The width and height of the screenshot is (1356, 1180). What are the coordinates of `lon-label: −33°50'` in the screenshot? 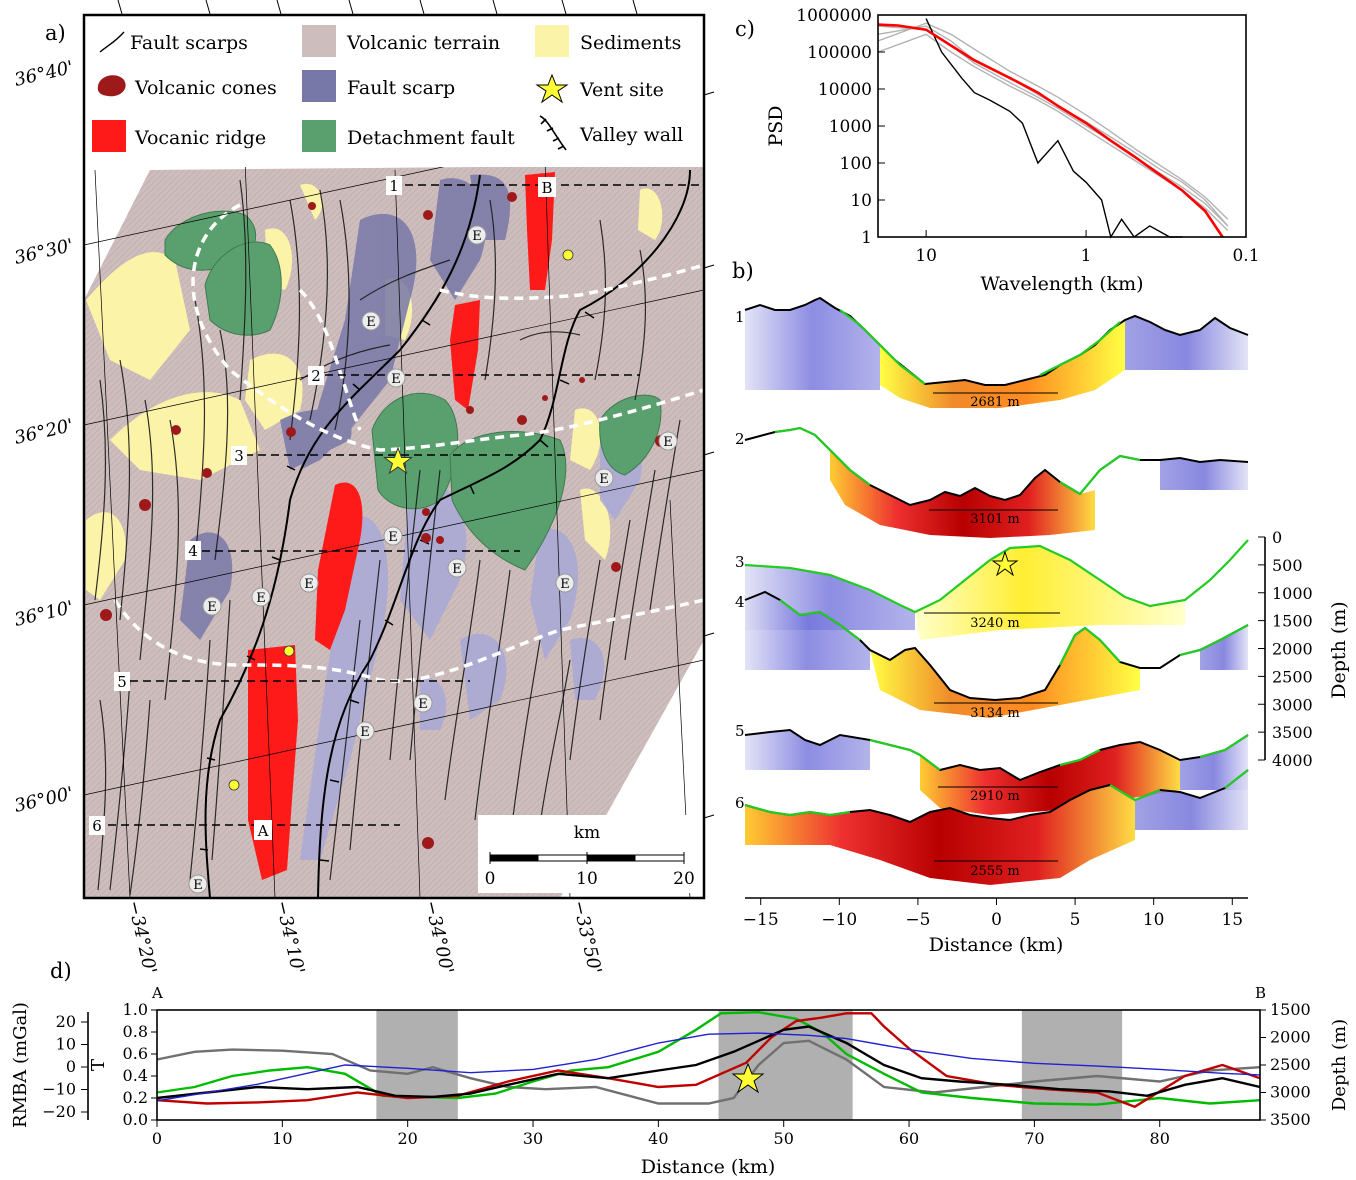 It's located at (586, 937).